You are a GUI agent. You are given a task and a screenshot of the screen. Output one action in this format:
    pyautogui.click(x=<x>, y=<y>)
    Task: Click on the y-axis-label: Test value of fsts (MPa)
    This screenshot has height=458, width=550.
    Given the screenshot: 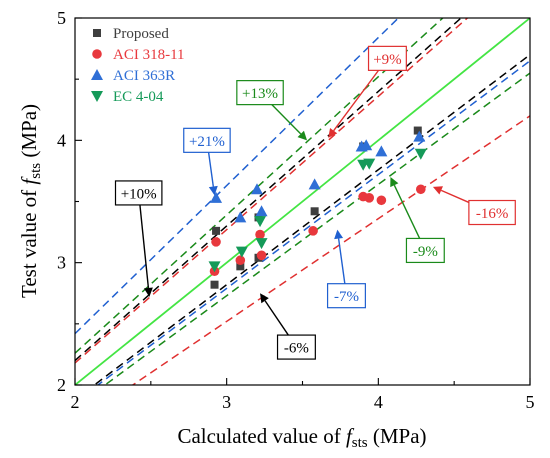 What is the action you would take?
    pyautogui.click(x=30, y=201)
    